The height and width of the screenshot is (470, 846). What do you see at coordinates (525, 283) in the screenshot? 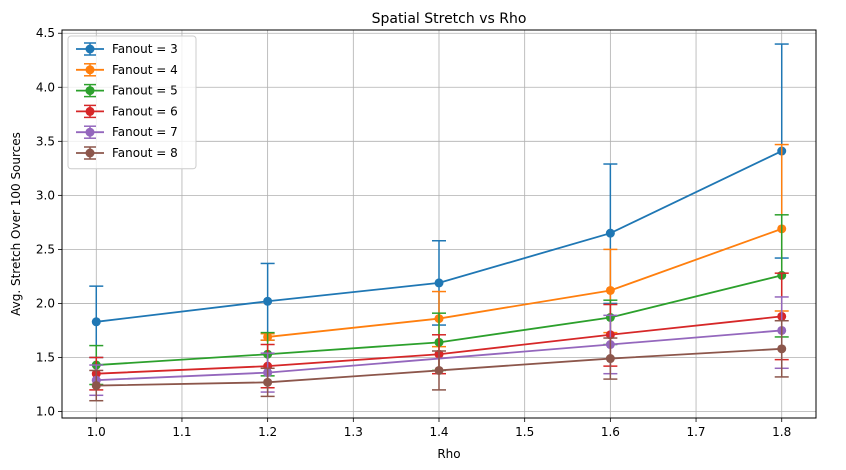
I see `series-line` at bounding box center [525, 283].